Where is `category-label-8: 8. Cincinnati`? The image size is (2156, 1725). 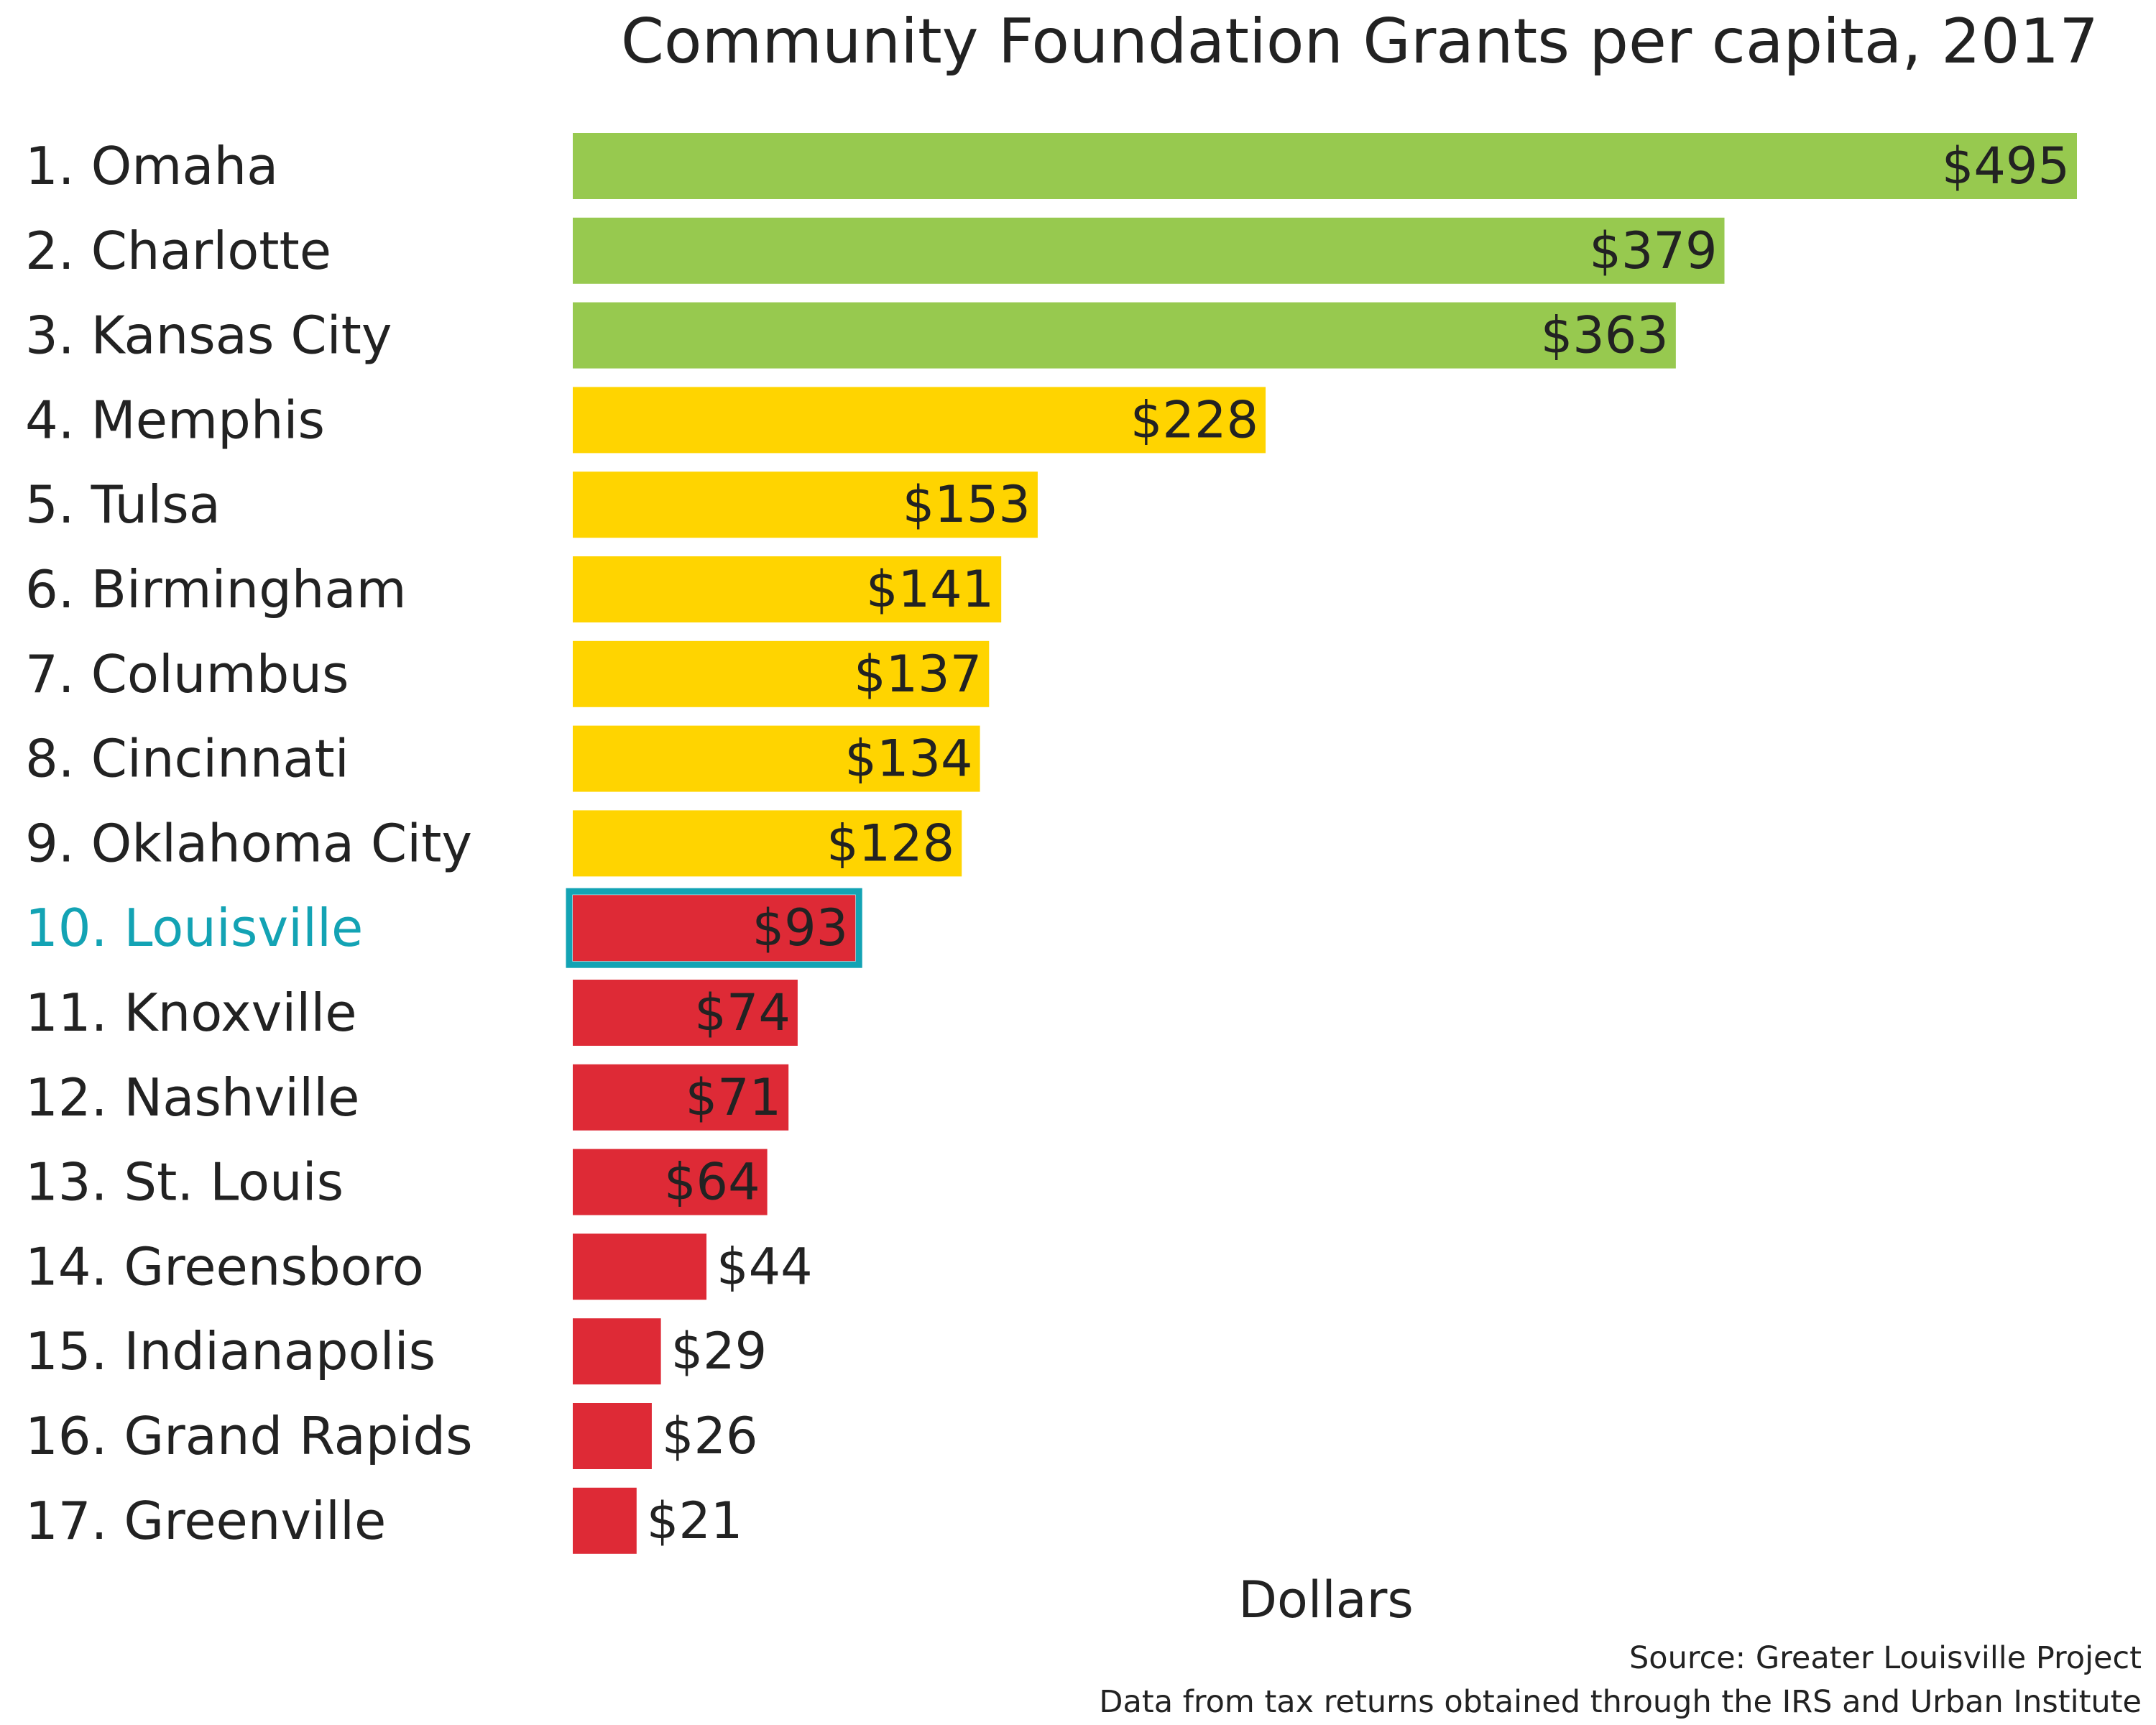
category-label-8: 8. Cincinnati is located at coordinates (187, 759).